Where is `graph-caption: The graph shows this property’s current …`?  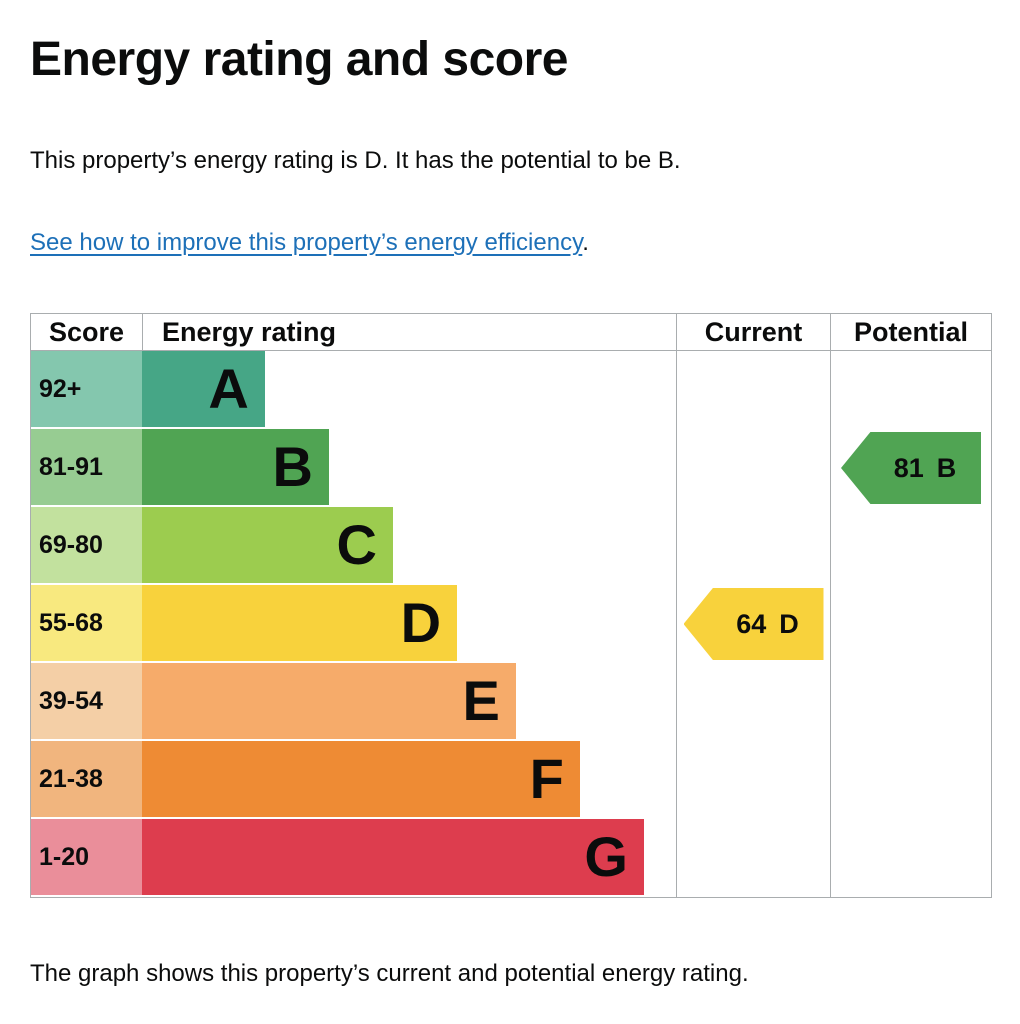 graph-caption: The graph shows this property’s current … is located at coordinates (389, 973).